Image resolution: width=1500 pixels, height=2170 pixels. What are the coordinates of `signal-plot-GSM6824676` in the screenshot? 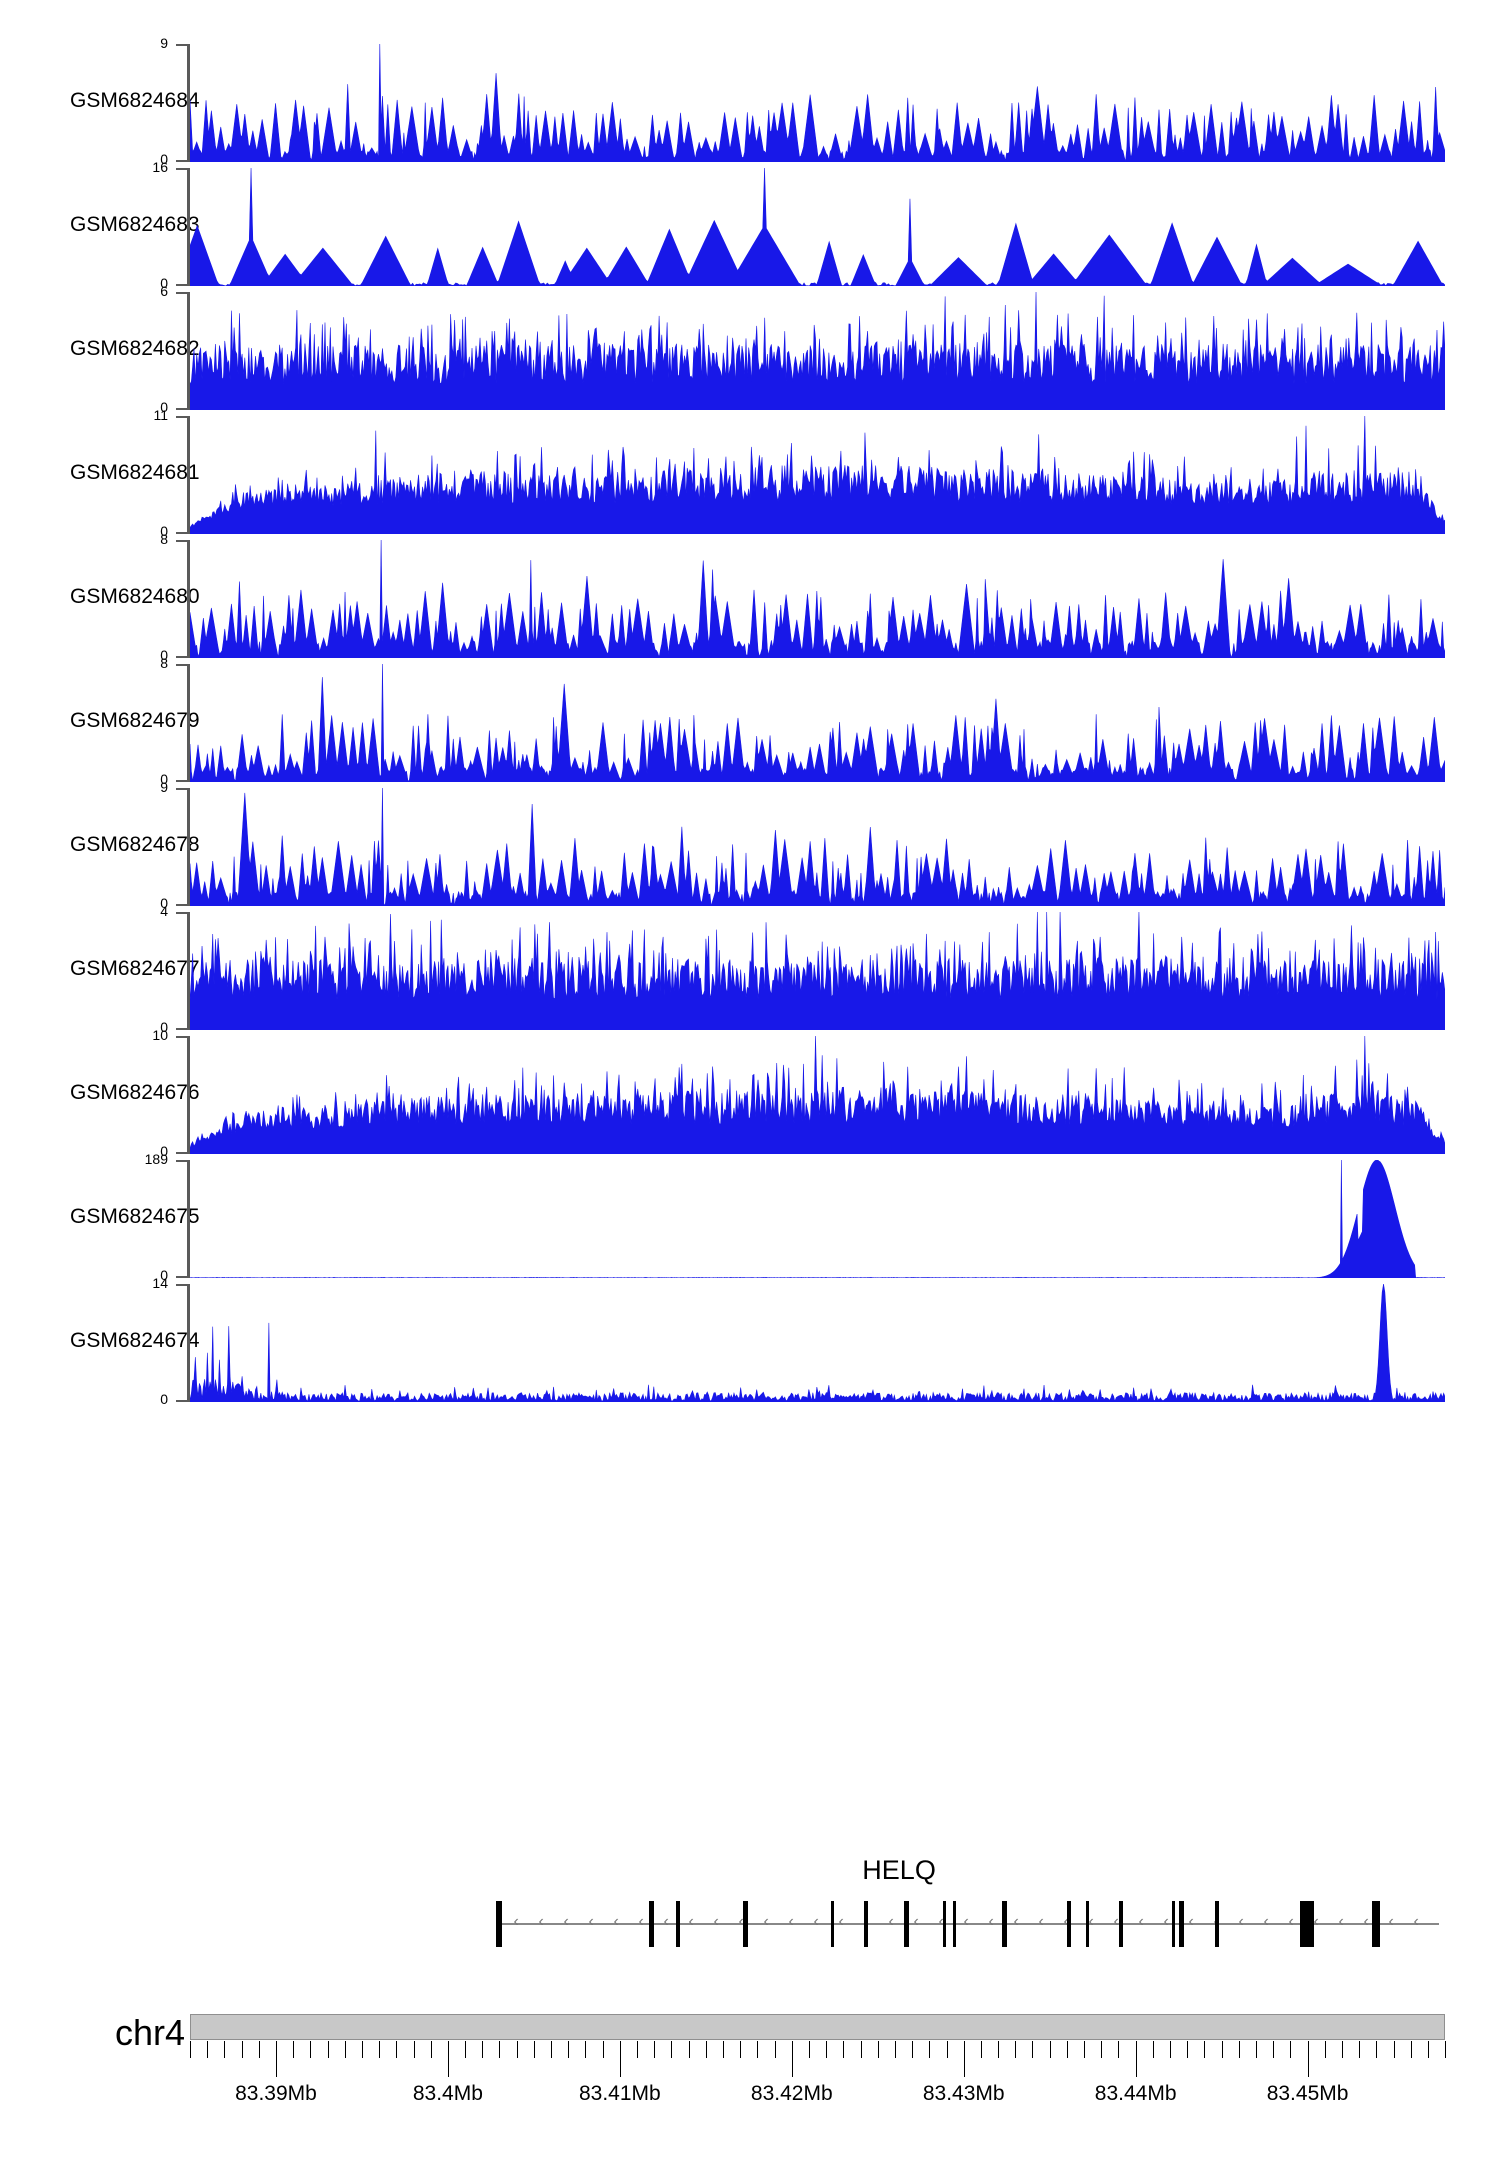 It's located at (817, 1095).